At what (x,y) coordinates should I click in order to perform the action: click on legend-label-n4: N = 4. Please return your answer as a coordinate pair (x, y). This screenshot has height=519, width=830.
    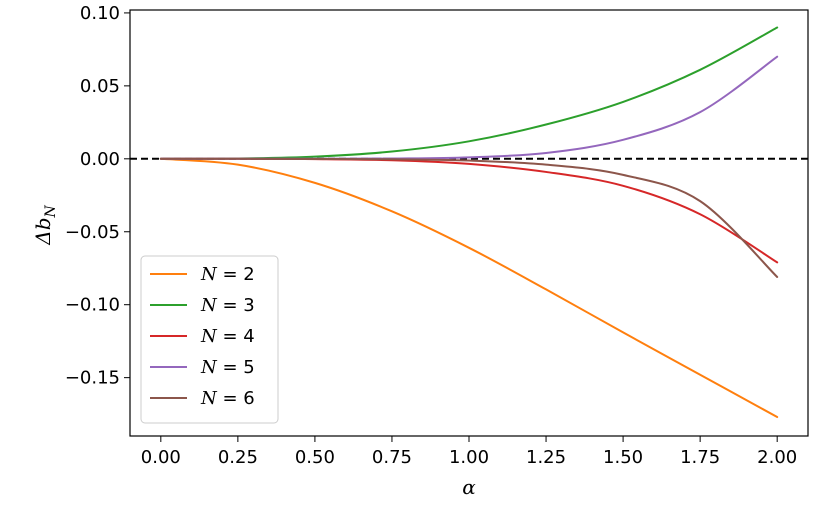
    Looking at the image, I should click on (227, 336).